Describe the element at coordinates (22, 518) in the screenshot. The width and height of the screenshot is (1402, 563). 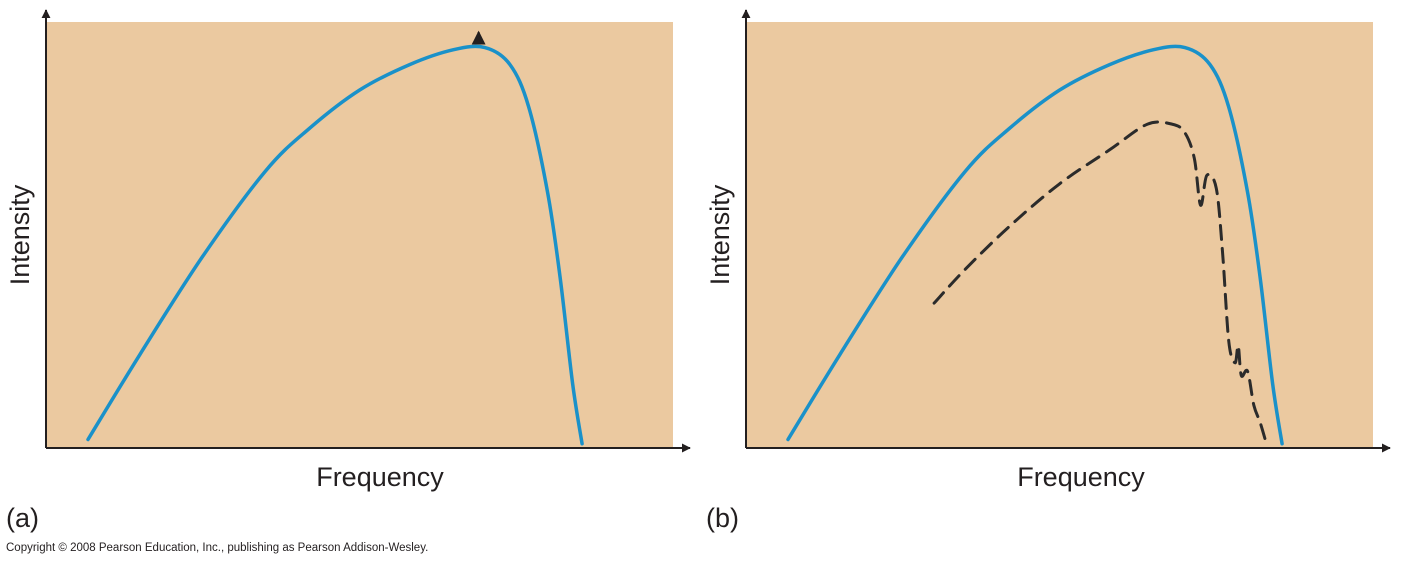
I see `panel-a-label: (a)` at that location.